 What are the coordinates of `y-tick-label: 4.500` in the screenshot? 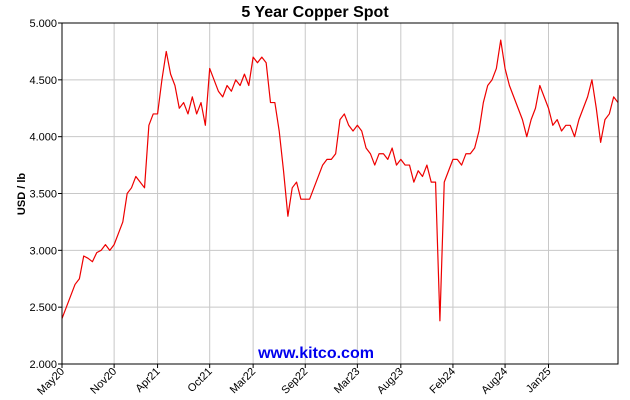 It's located at (43, 81).